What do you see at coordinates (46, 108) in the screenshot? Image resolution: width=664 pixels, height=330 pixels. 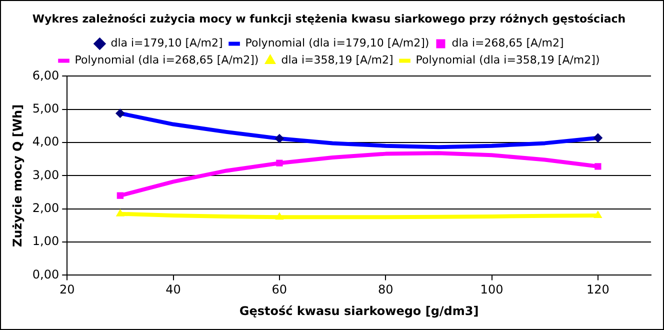 I see `y-tick-label: 5,00` at bounding box center [46, 108].